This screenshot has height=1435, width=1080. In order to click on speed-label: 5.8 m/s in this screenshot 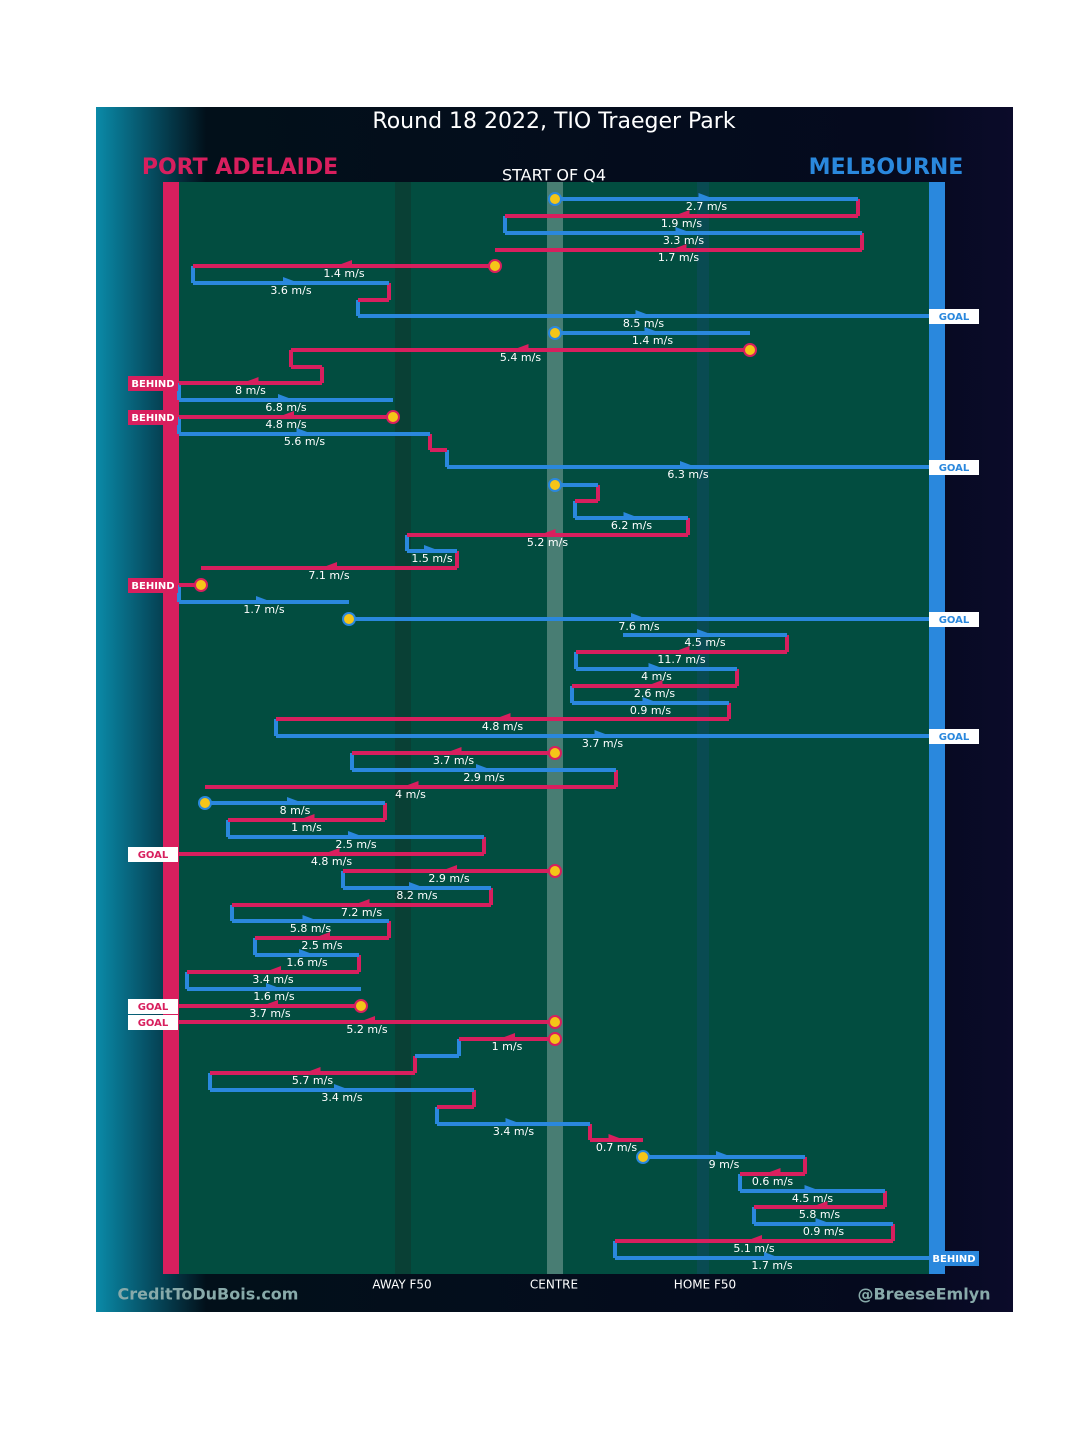, I will do `click(819, 1214)`.